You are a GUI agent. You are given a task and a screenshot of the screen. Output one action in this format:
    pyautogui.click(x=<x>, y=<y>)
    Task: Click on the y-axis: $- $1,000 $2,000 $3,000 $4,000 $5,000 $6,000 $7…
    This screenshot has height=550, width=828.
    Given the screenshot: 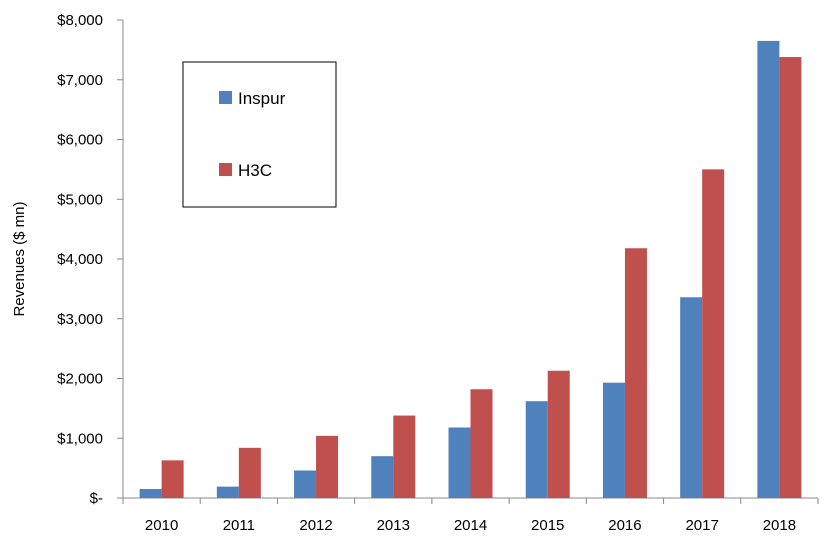 What is the action you would take?
    pyautogui.click(x=90, y=259)
    